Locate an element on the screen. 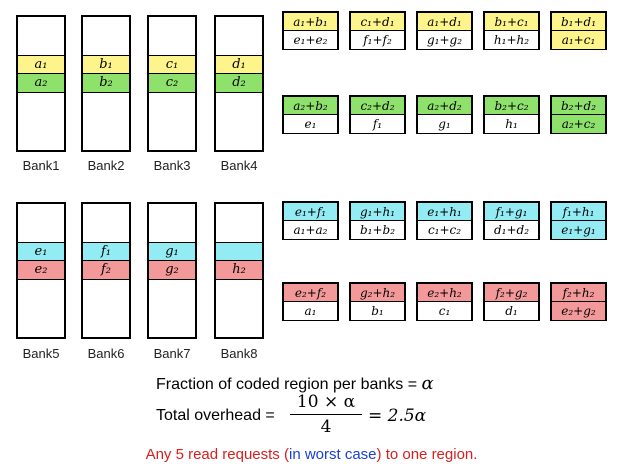  bank-cell: g₁ is located at coordinates (172, 251).